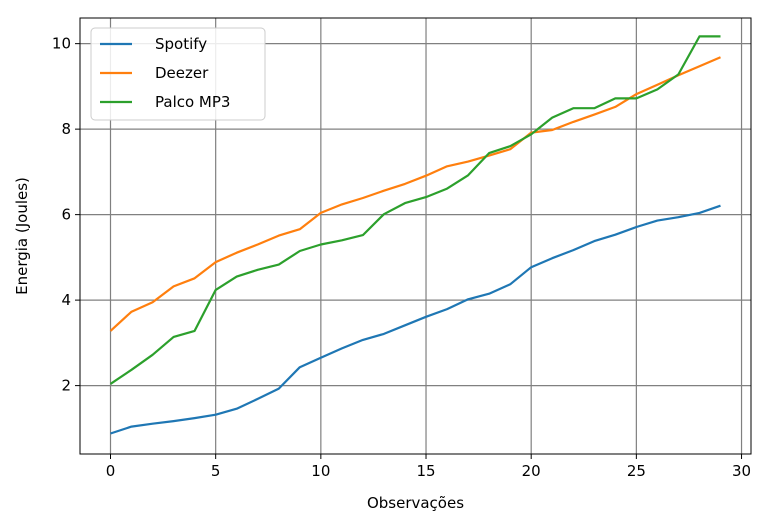  What do you see at coordinates (741, 471) in the screenshot?
I see `x-tick-label: 30` at bounding box center [741, 471].